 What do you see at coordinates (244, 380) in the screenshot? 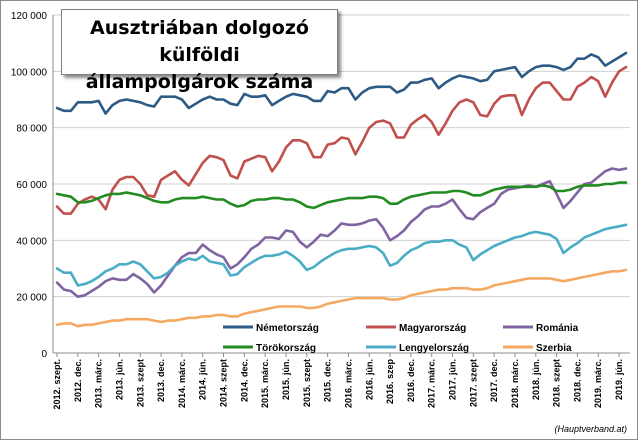
I see `x-tick-label: 2014. dec.` at bounding box center [244, 380].